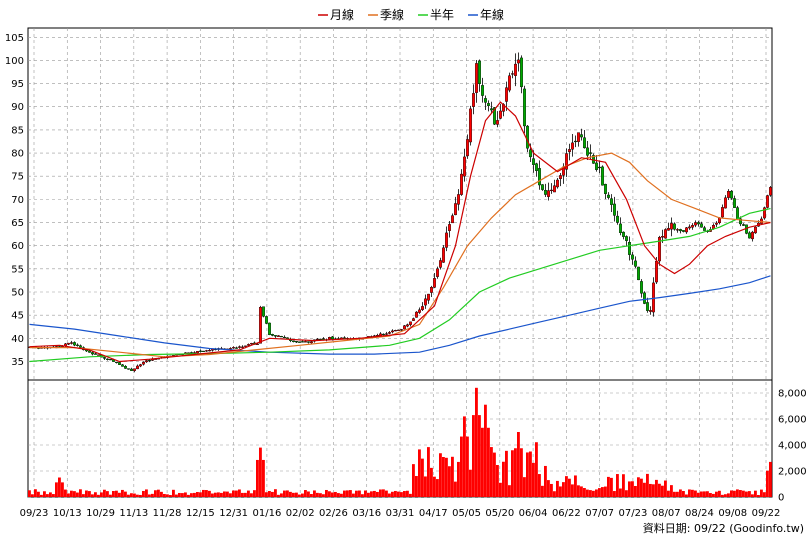 Image resolution: width=808 pixels, height=540 pixels. Describe the element at coordinates (17, 246) in the screenshot. I see `price-tick-label: 60` at that location.